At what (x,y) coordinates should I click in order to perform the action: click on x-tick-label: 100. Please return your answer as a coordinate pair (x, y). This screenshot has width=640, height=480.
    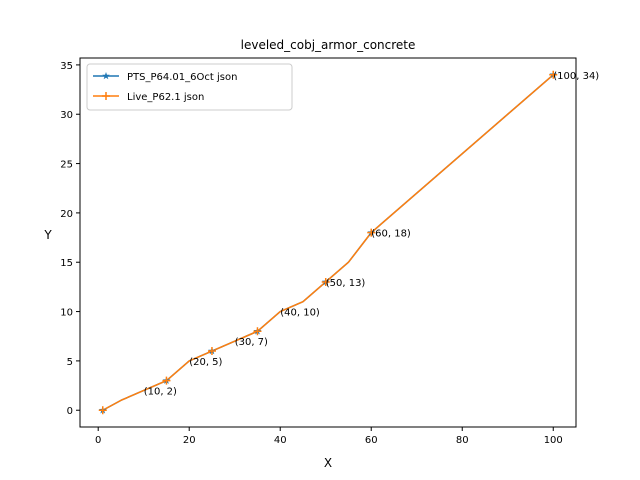
    Looking at the image, I should click on (553, 440).